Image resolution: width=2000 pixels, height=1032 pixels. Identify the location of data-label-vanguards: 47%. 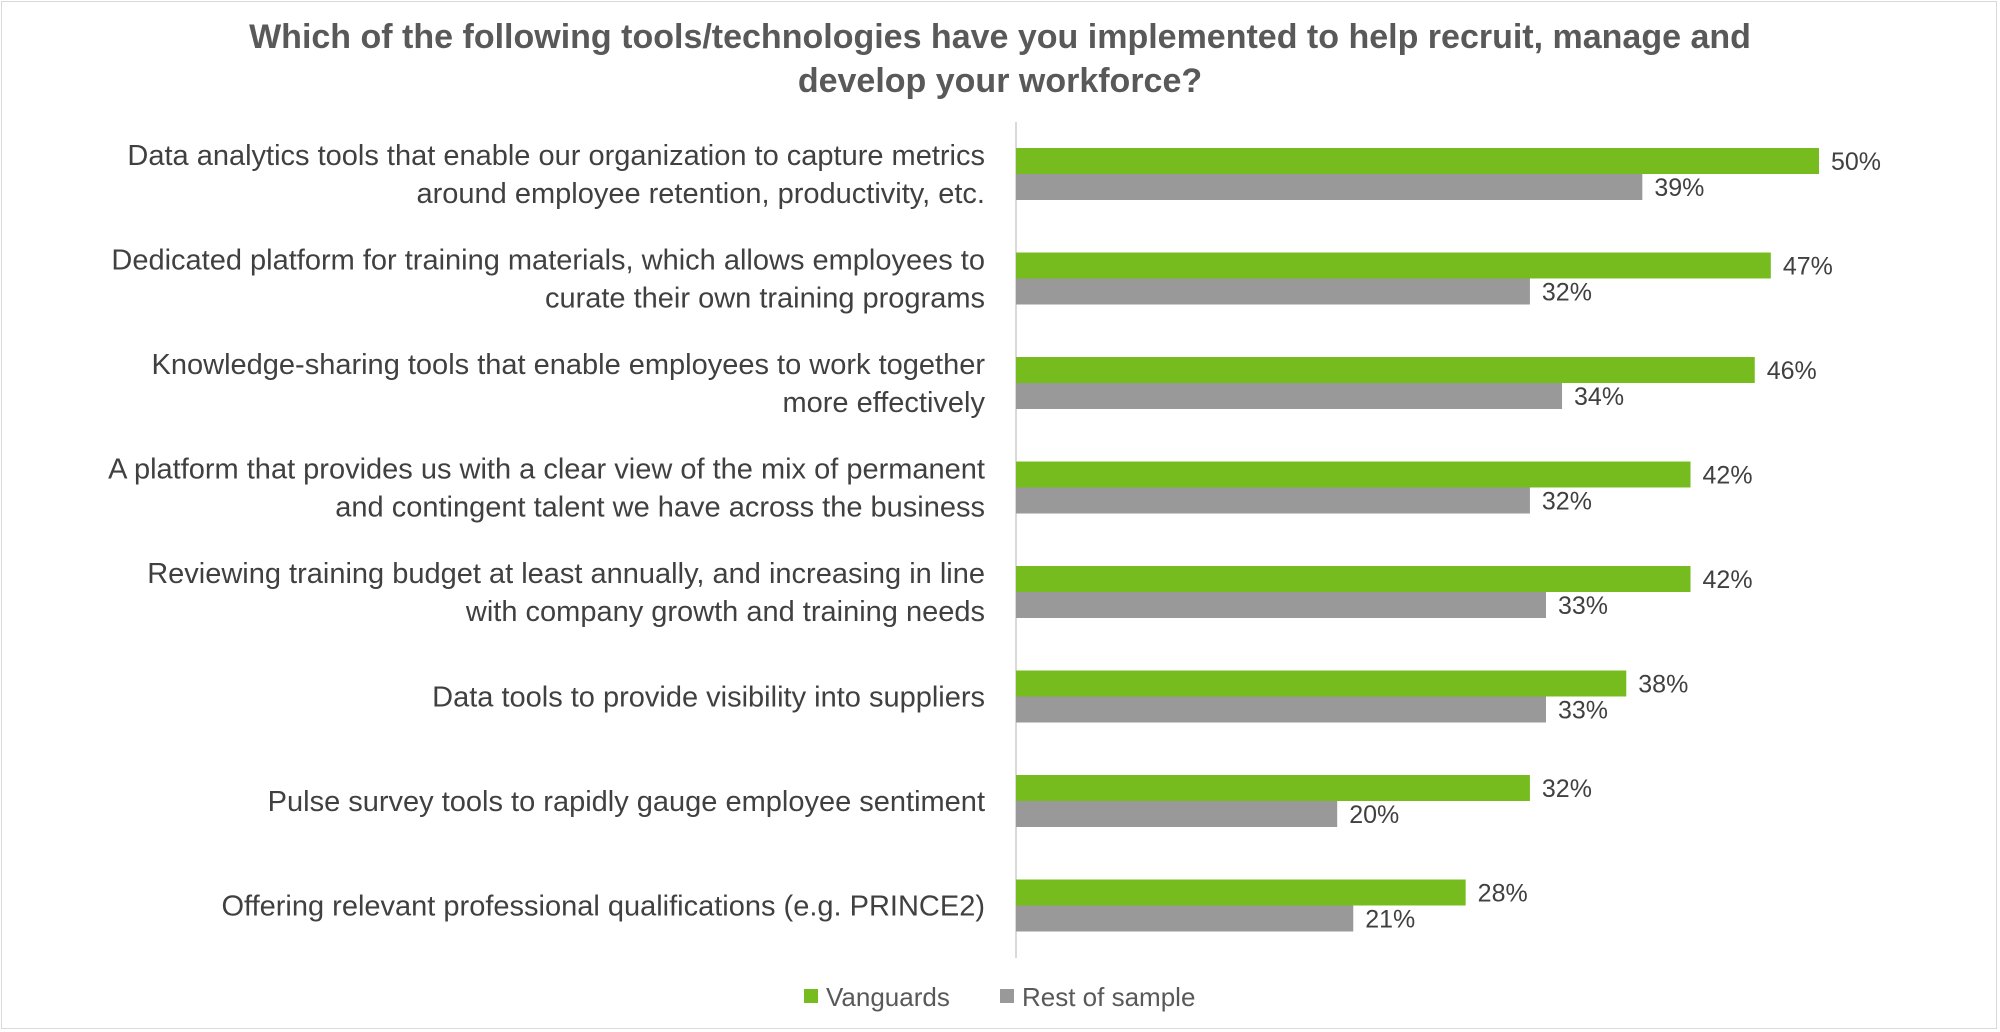
(1808, 267).